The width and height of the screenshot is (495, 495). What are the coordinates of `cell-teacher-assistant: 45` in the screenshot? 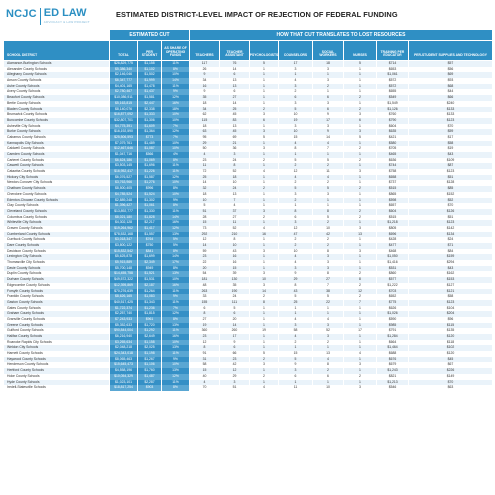 It's located at (234, 132).